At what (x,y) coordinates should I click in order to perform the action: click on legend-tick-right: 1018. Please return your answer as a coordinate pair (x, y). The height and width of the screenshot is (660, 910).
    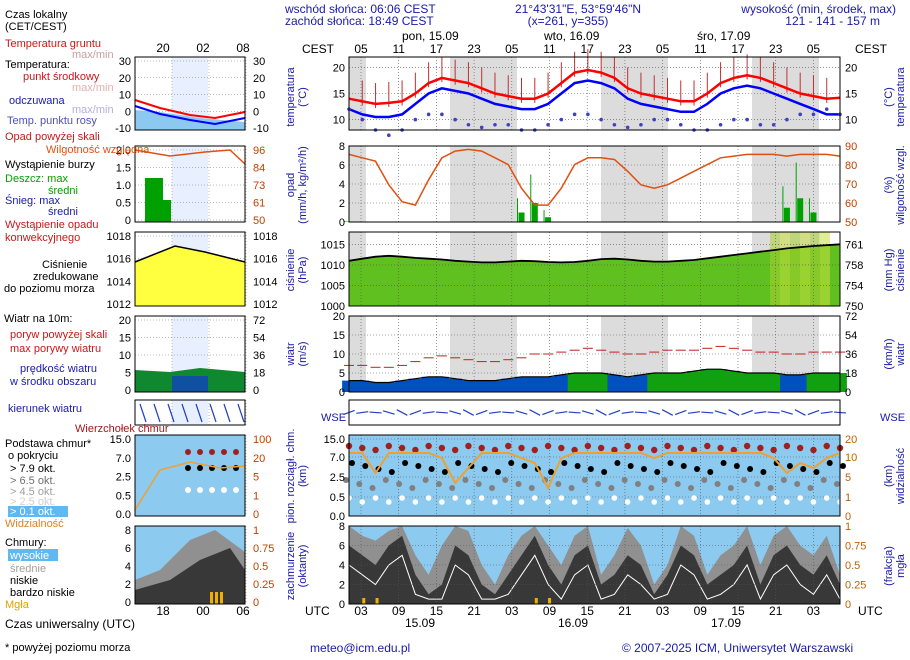
    Looking at the image, I should click on (265, 237).